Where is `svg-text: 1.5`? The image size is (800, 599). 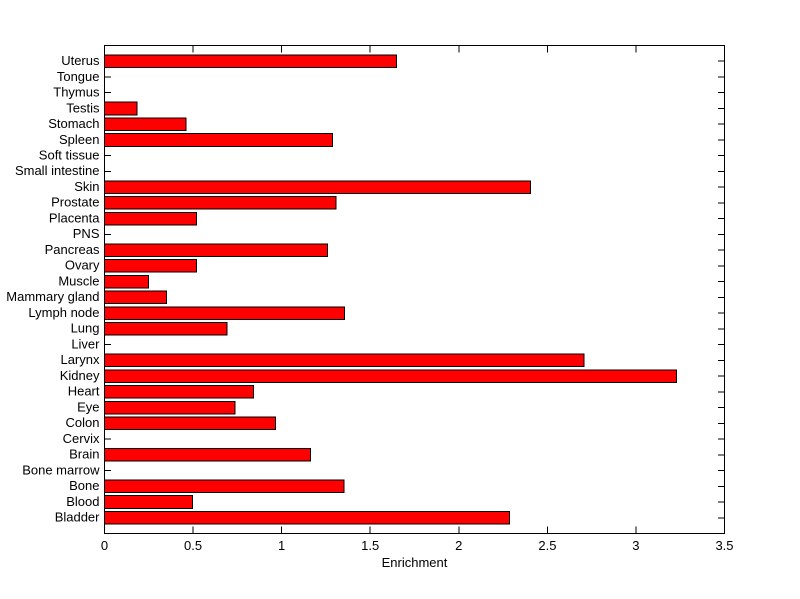
svg-text: 1.5 is located at coordinates (370, 545).